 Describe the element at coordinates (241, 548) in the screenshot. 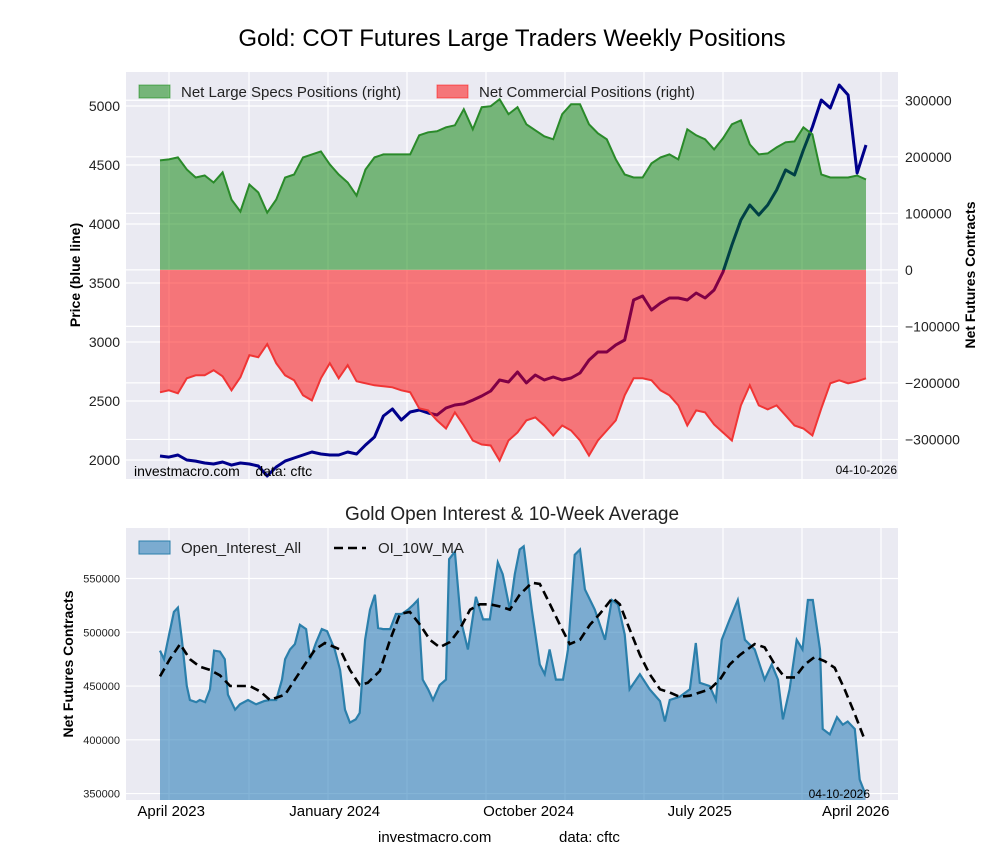

I see `legend-label-open-interest: Open_Interest_All` at that location.